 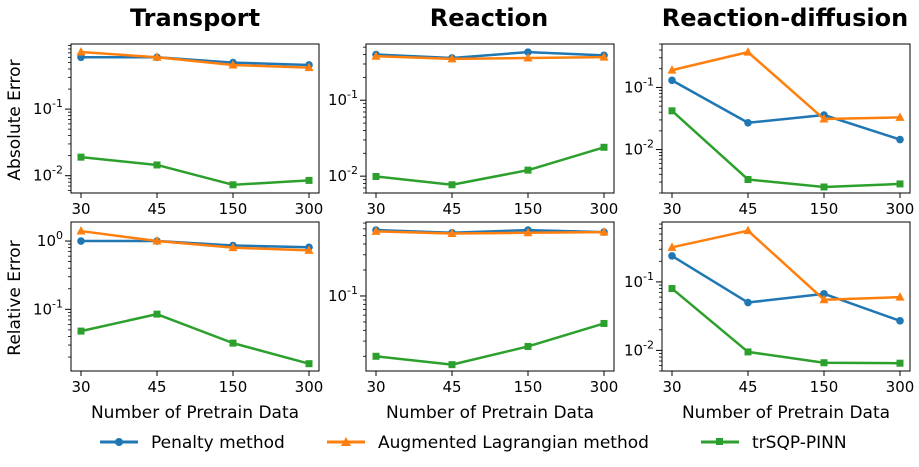 What do you see at coordinates (513, 443) in the screenshot?
I see `legend-label-augmented: Augmented Lagrangian method` at bounding box center [513, 443].